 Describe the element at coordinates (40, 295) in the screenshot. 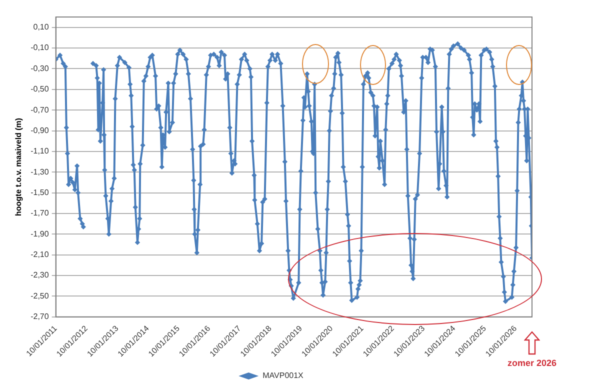

I see `y-tick-label: -2,50` at that location.